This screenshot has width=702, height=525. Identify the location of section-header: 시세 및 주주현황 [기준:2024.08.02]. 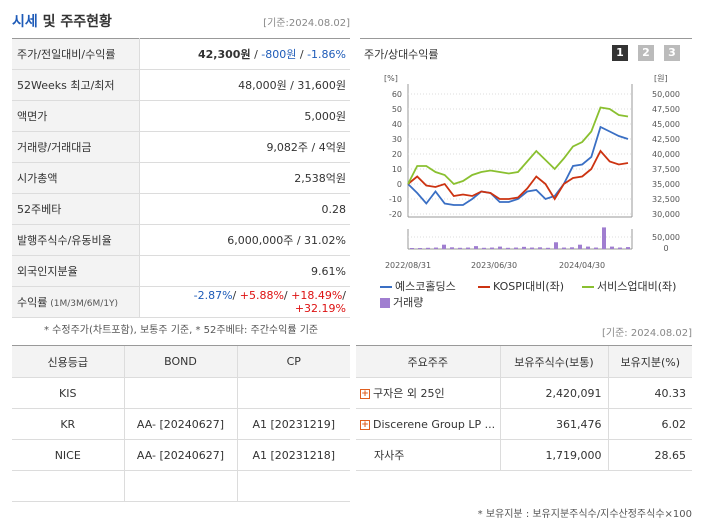
(181, 19).